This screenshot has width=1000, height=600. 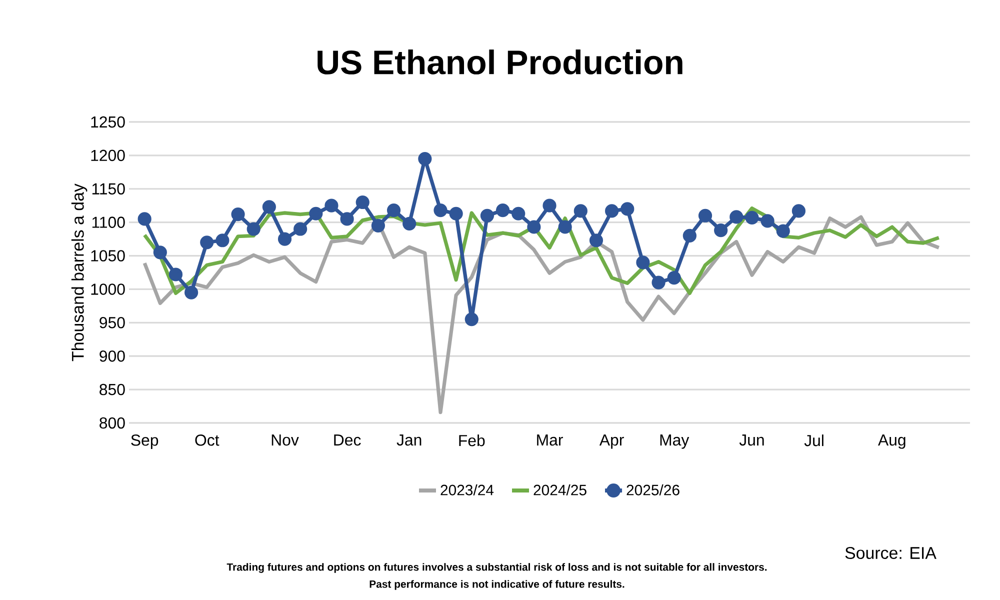 What do you see at coordinates (814, 440) in the screenshot?
I see `x-tick-label: Jul` at bounding box center [814, 440].